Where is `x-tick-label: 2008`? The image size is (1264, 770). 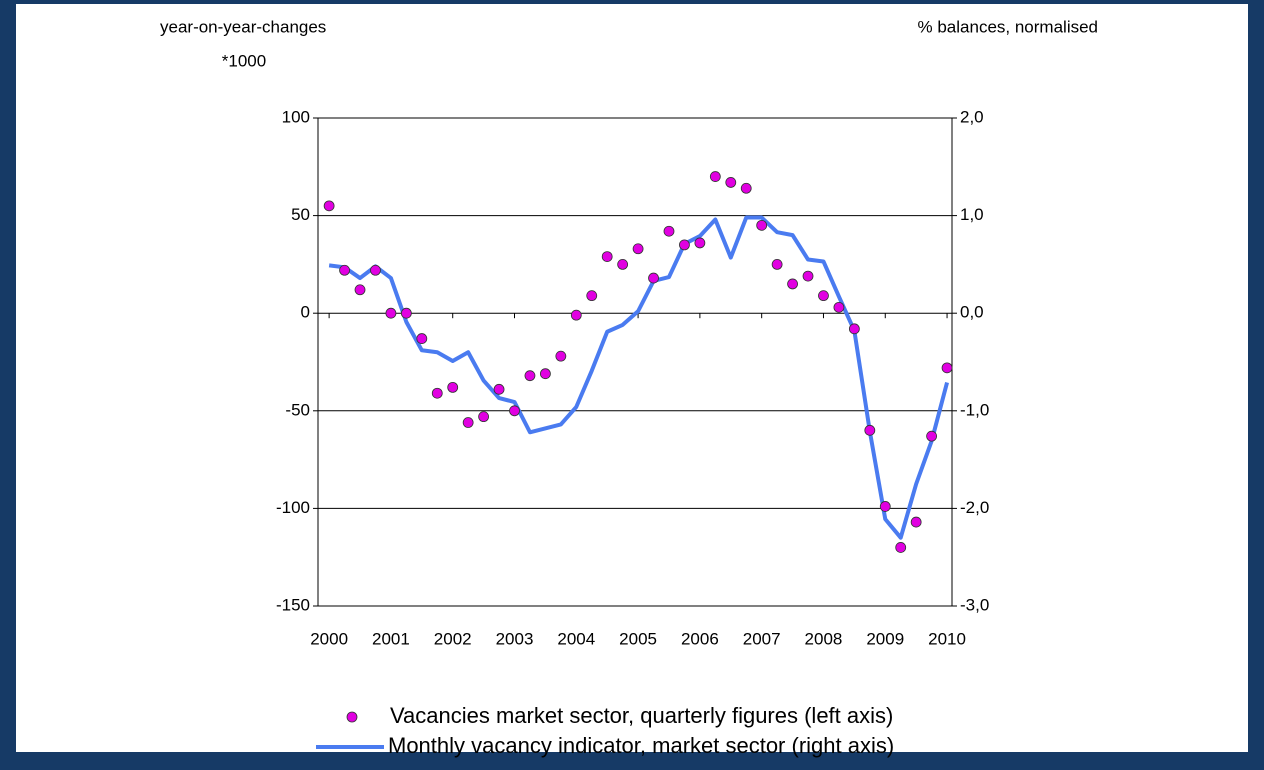 x-tick-label: 2008 is located at coordinates (824, 638).